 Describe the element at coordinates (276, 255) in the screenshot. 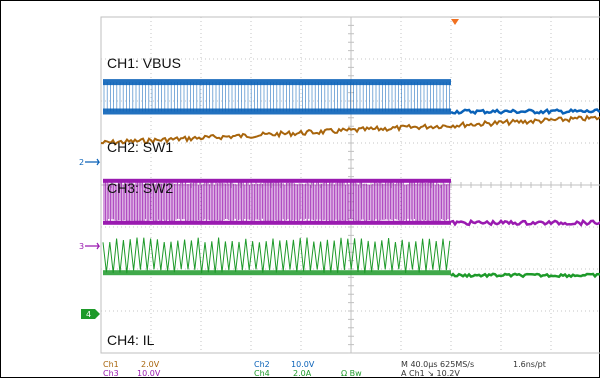

I see `waveform-ch4-ripple` at that location.